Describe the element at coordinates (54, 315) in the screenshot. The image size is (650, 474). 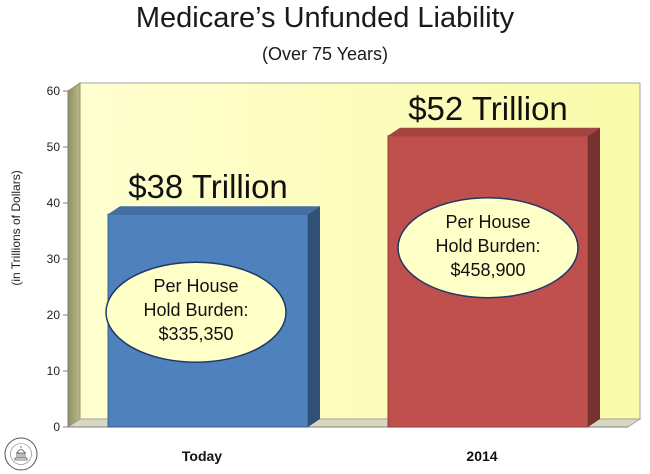
I see `y-tick-label: 20` at that location.